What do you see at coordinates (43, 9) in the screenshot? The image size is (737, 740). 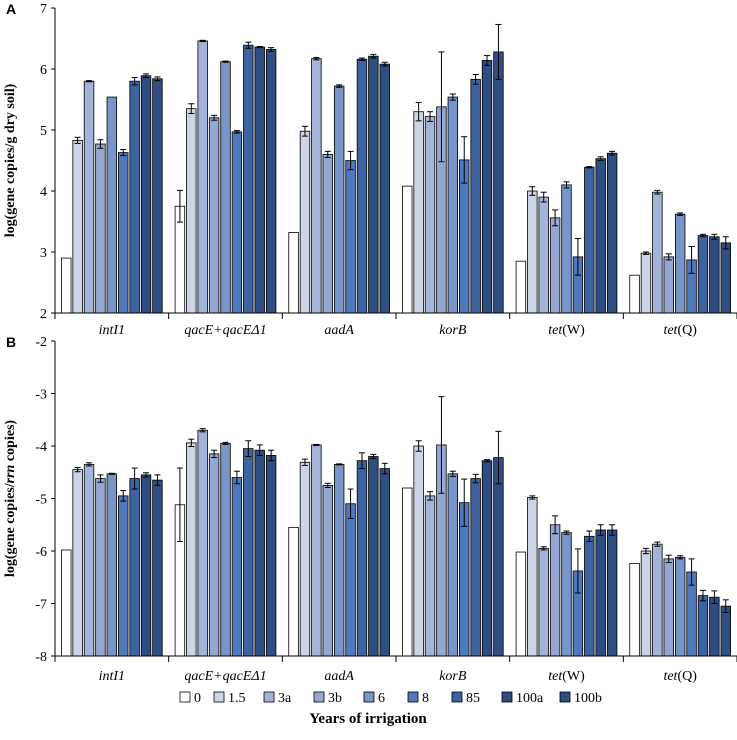 I see `y-tick-label: 7` at bounding box center [43, 9].